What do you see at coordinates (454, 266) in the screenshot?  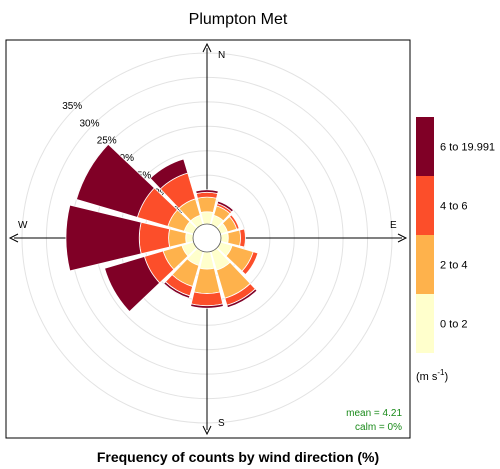 I see `legend-label: 2 to 4` at bounding box center [454, 266].